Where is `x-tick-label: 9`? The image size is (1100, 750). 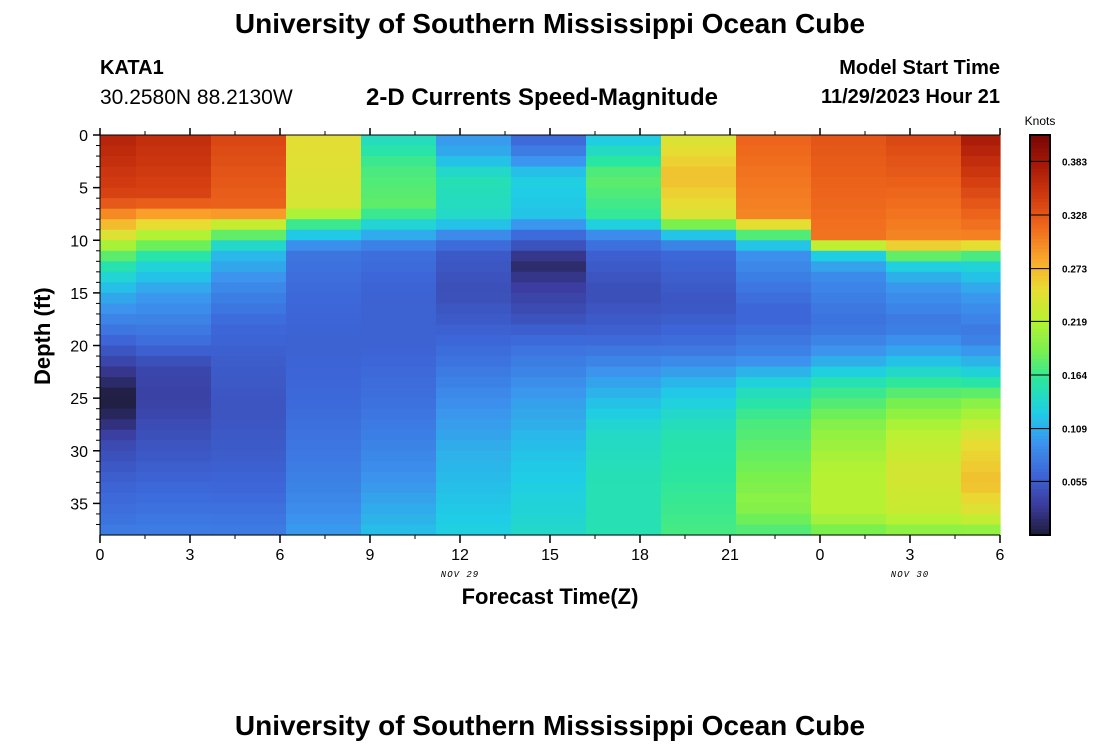 x-tick-label: 9 is located at coordinates (370, 555).